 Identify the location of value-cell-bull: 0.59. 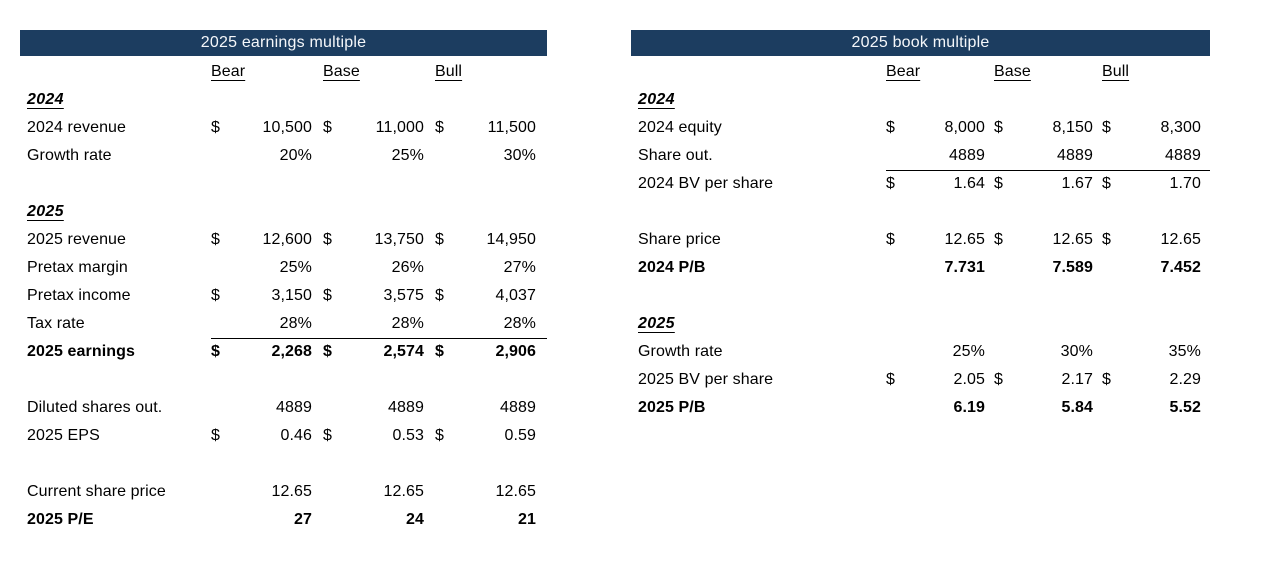
(520, 435).